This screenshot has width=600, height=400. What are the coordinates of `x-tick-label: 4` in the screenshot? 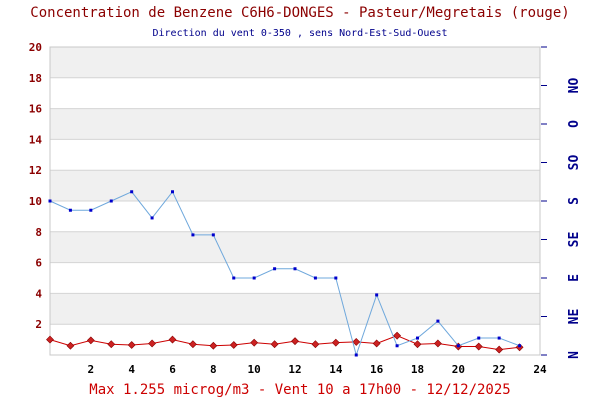 It's located at (131, 369).